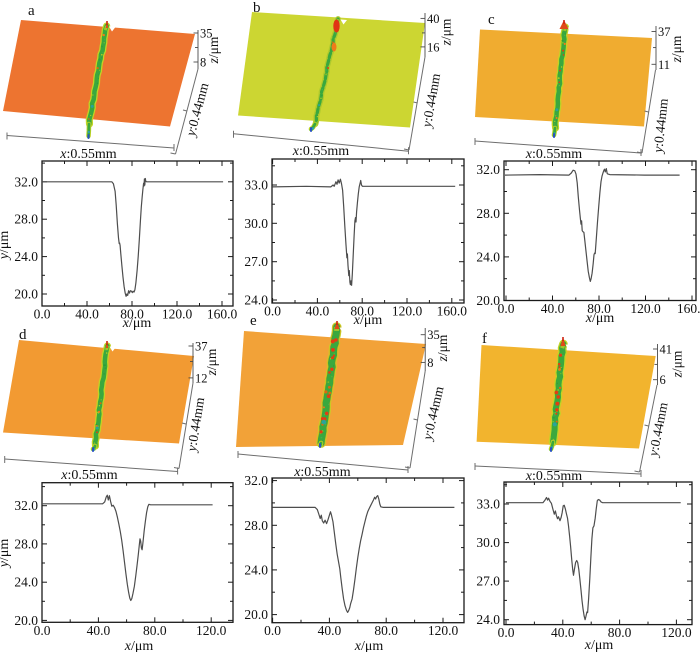 Image resolution: width=700 pixels, height=652 pixels. I want to click on svg-text: 41, so click(666, 350).